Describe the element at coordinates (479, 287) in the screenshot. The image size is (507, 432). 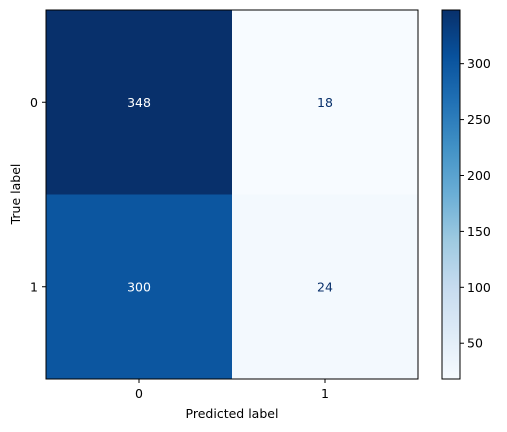
I see `colorbar-tick-label-1: 100` at that location.